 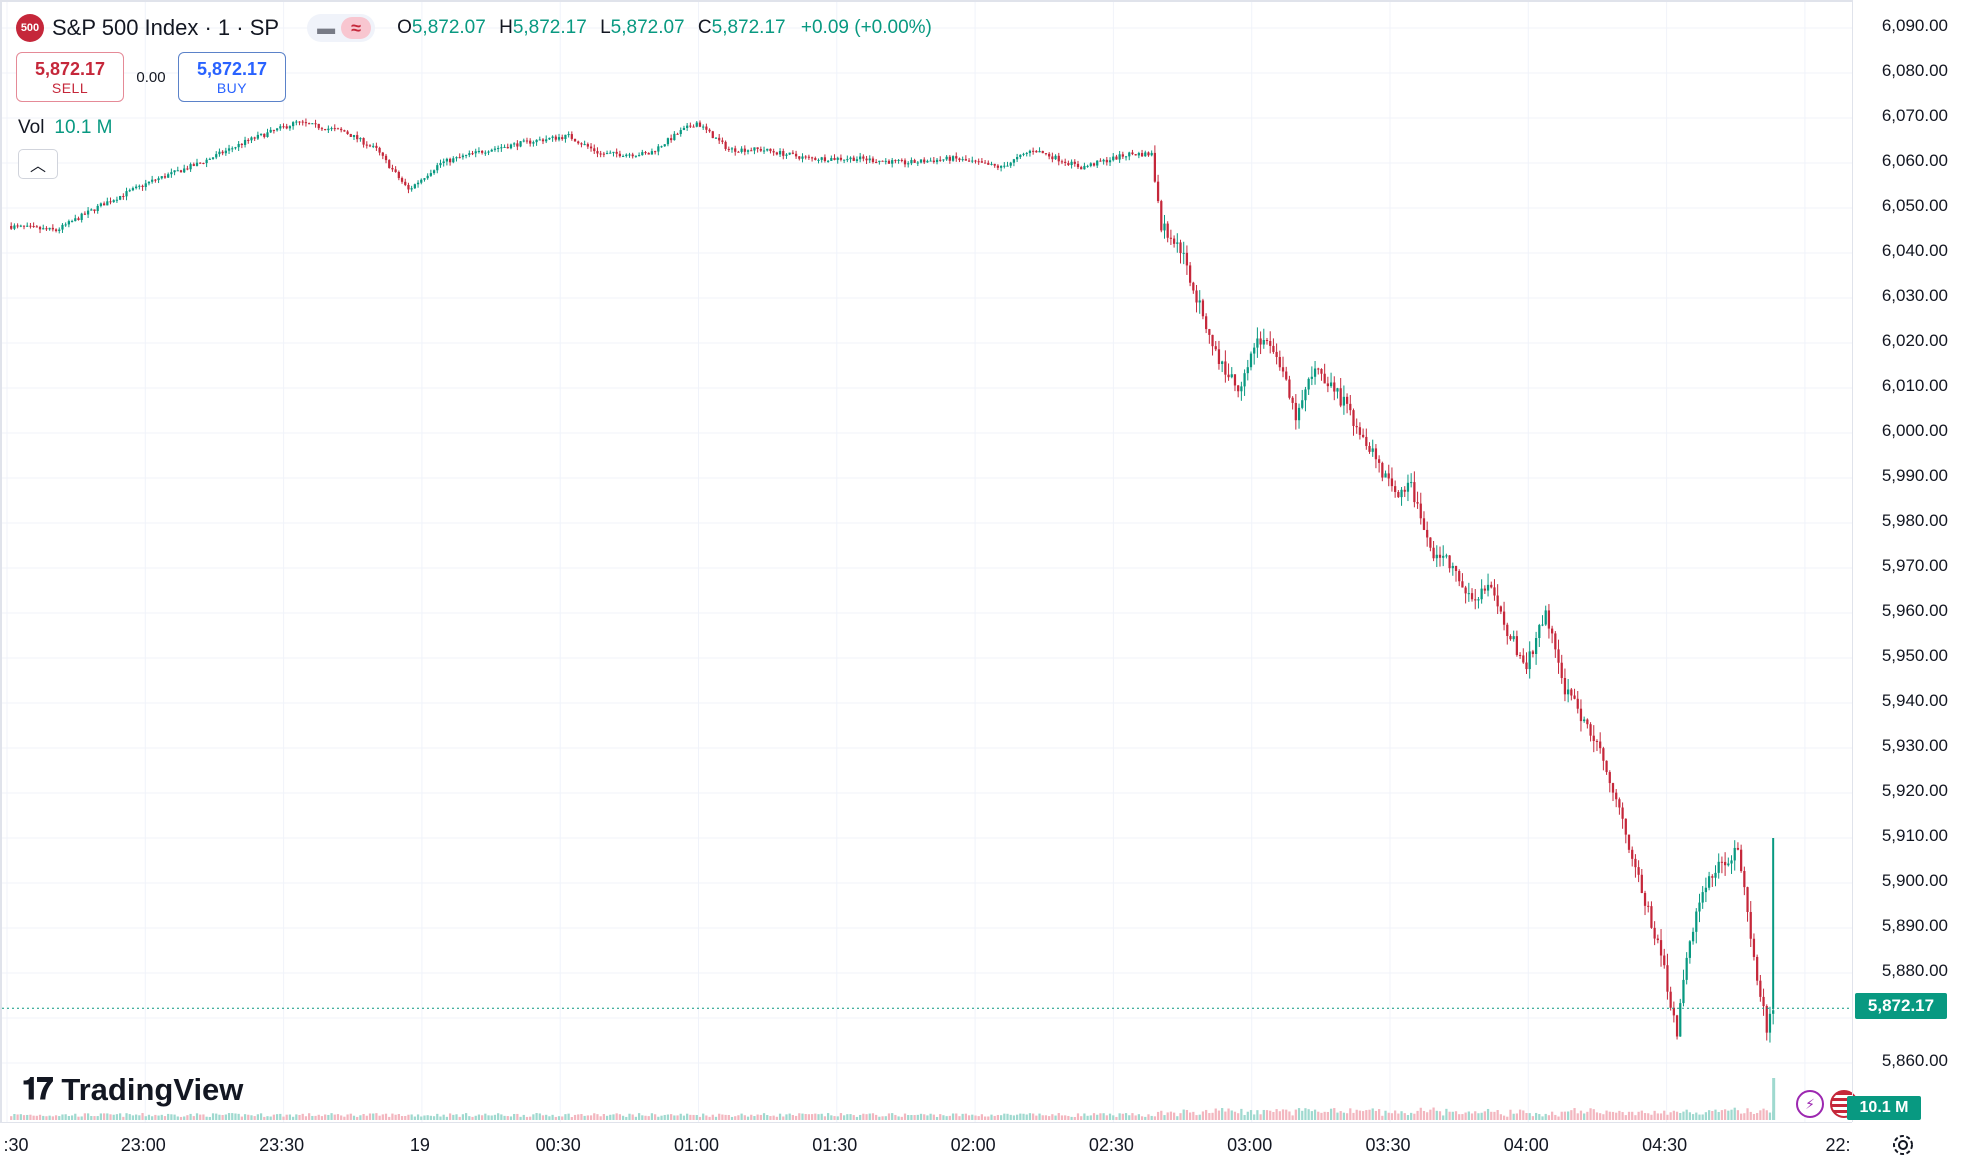 What do you see at coordinates (356, 28) in the screenshot?
I see `wave-icon: ≈` at bounding box center [356, 28].